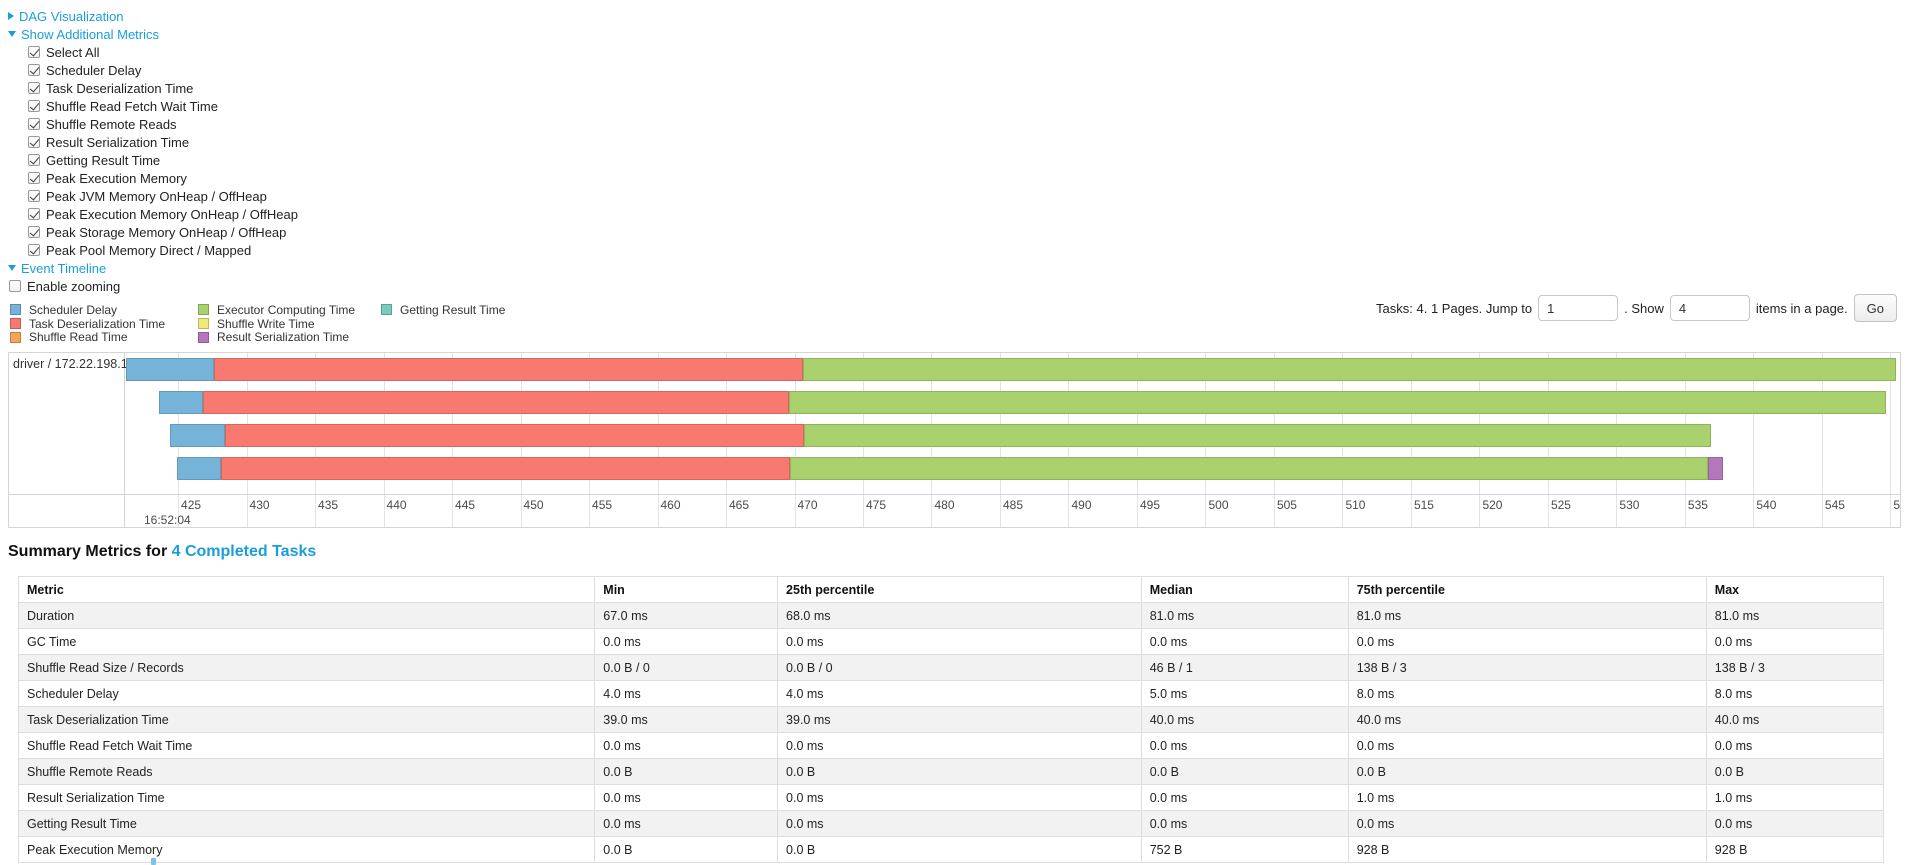 This screenshot has width=1907, height=865. What do you see at coordinates (153, 88) in the screenshot?
I see `metric-checkbox-row-task-deserialization-time: Task Deserialization Time` at bounding box center [153, 88].